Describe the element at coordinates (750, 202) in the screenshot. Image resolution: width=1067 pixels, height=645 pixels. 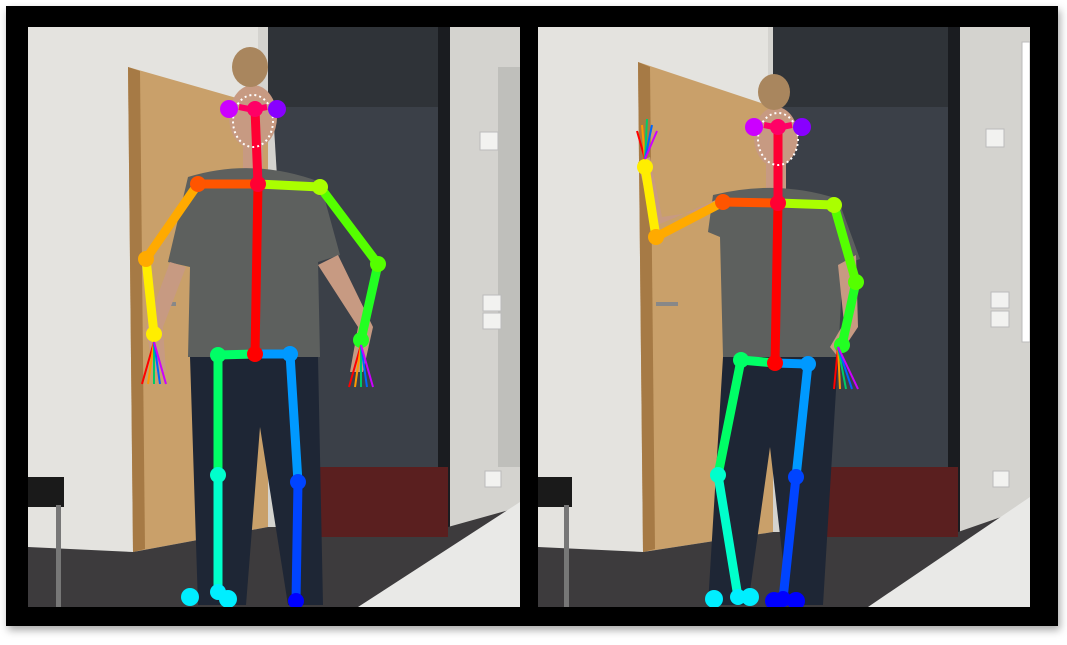
I see `bone-r-shoulder` at that location.